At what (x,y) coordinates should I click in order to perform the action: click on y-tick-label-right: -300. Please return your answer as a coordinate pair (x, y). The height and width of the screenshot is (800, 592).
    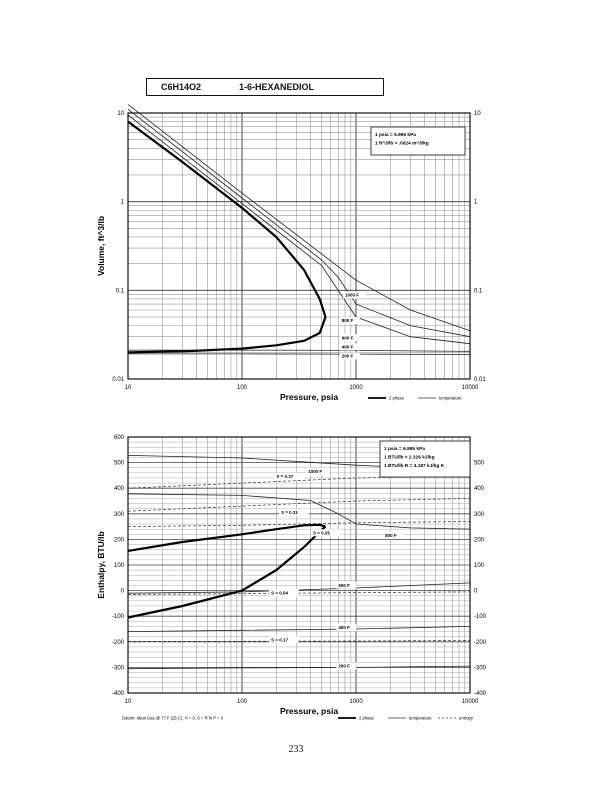
    Looking at the image, I should click on (480, 668).